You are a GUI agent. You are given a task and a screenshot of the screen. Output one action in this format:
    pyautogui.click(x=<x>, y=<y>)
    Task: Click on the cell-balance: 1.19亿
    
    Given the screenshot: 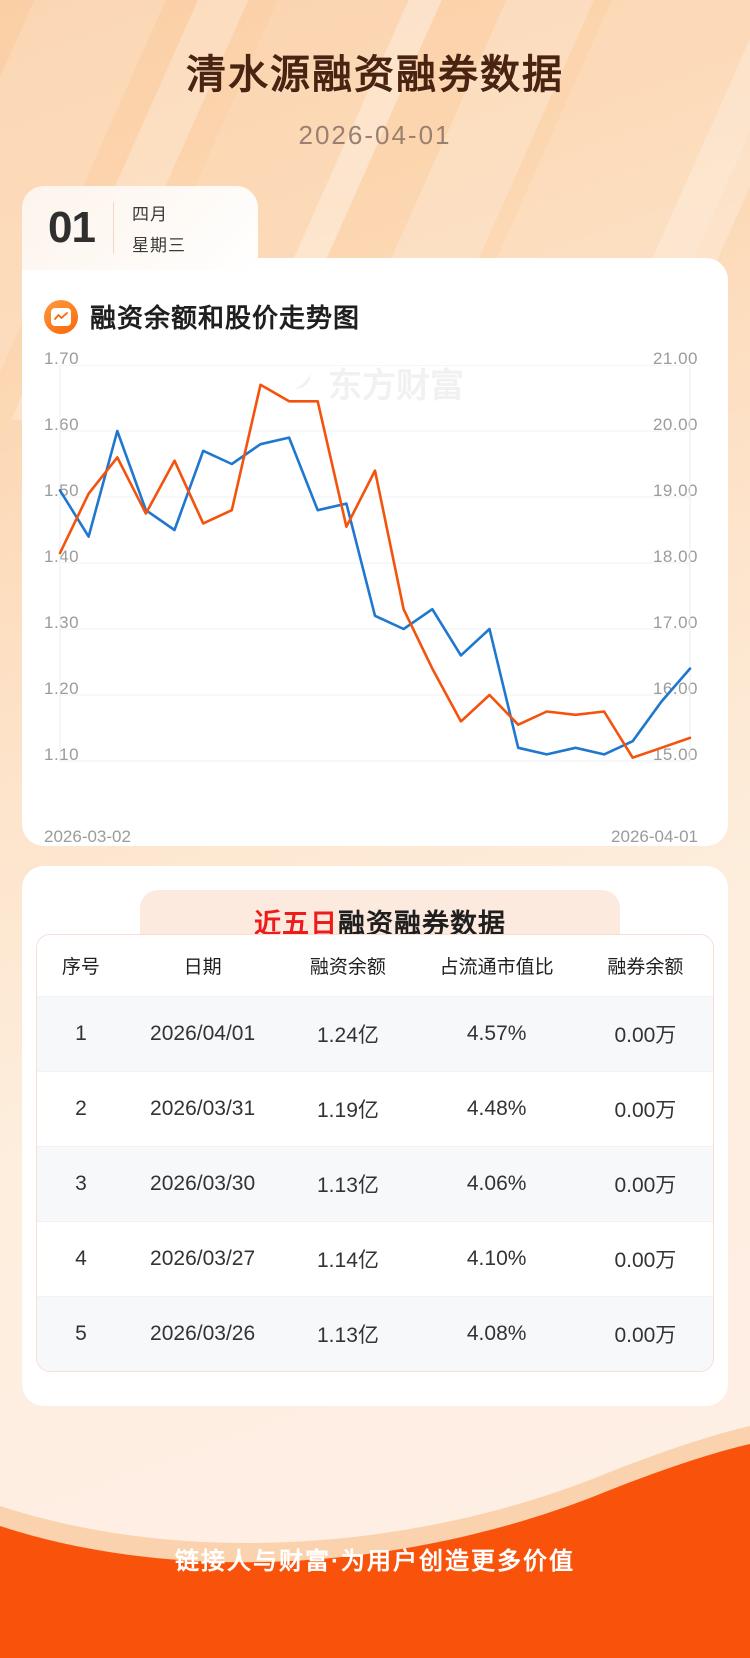 What is the action you would take?
    pyautogui.click(x=348, y=1109)
    